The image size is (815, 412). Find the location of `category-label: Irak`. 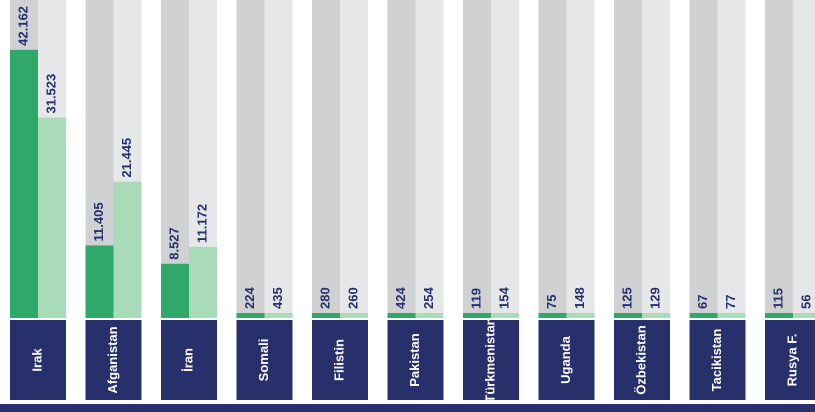

category-label: Irak is located at coordinates (36, 360).